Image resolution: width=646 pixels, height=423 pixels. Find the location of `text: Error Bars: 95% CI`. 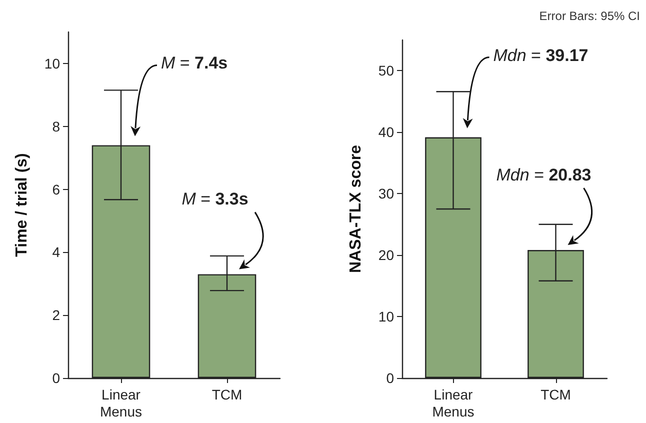

text: Error Bars: 95% CI is located at coordinates (589, 16).